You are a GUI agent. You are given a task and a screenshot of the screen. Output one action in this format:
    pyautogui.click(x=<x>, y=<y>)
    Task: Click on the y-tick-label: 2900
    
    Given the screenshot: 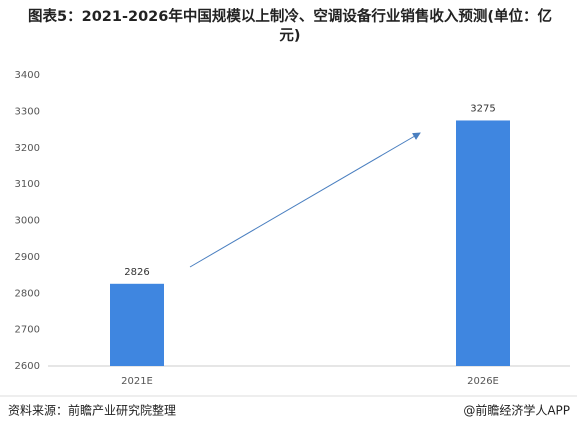 What is the action you would take?
    pyautogui.click(x=27, y=257)
    